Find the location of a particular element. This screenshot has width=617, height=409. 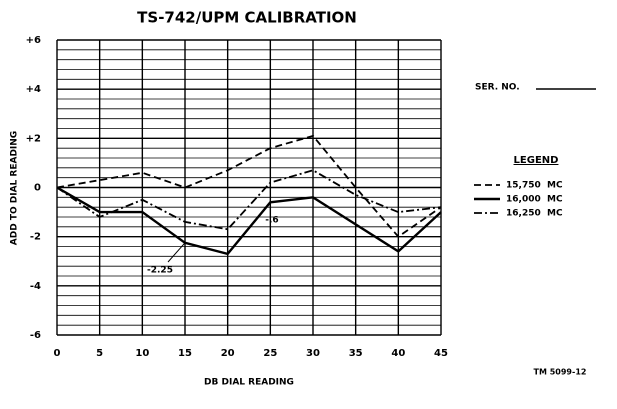

y-tick-label: +2 is located at coordinates (33, 138).